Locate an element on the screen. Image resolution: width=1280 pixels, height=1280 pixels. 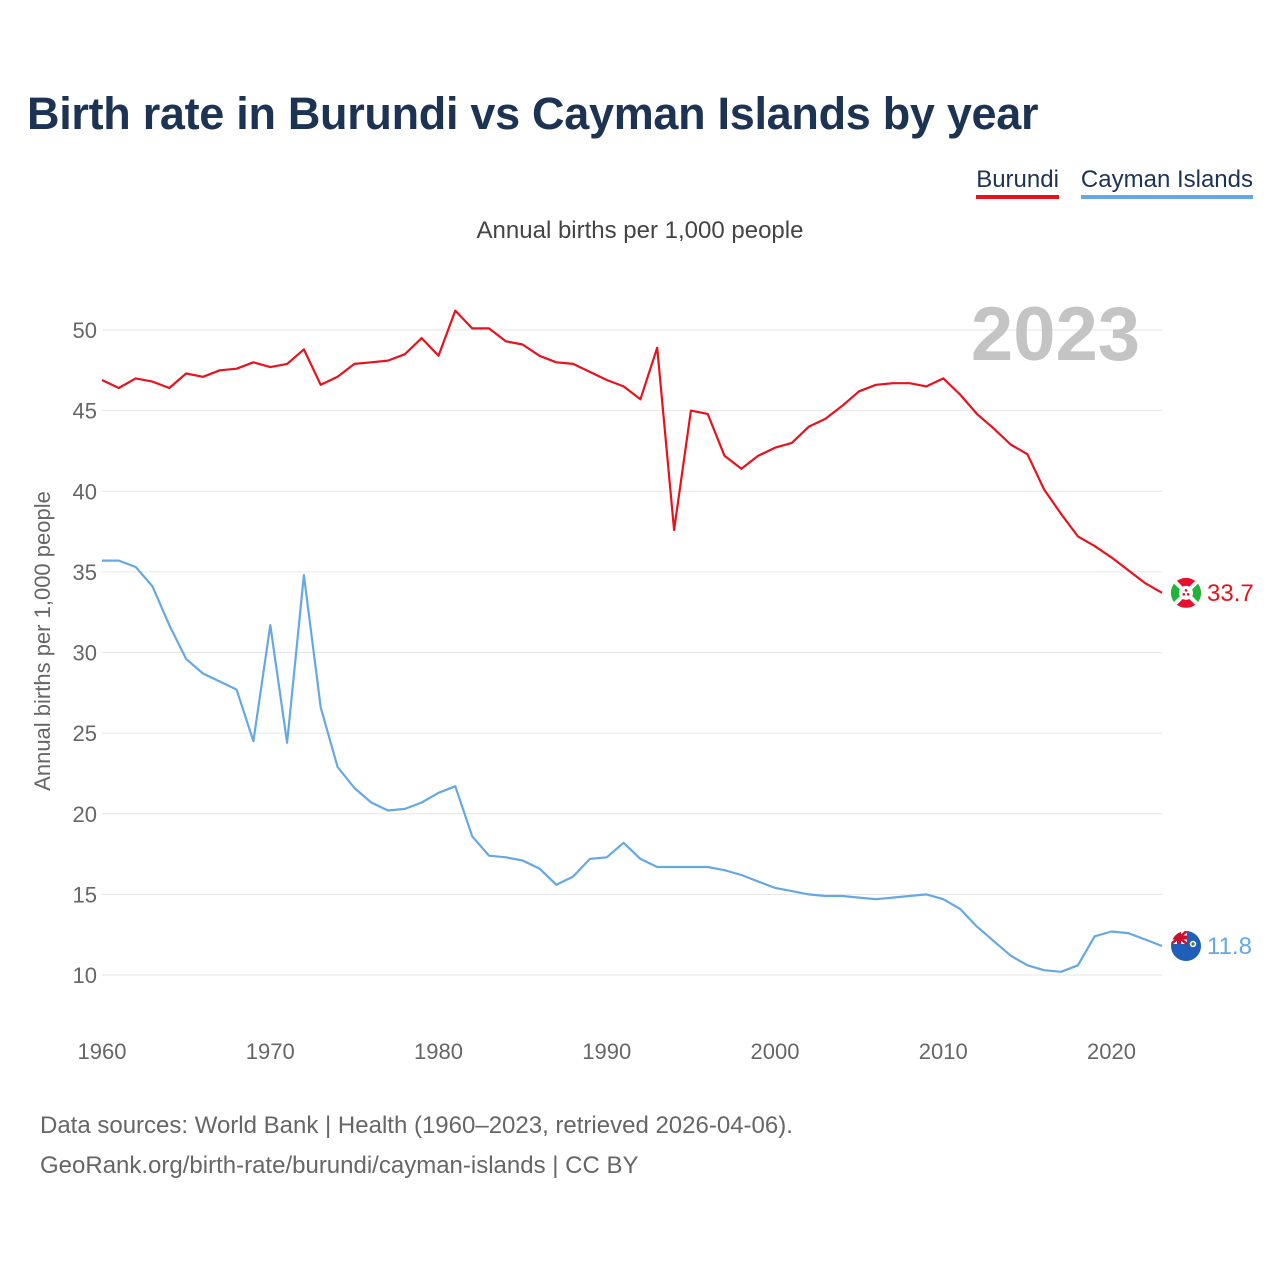
y-tick-label: 15 is located at coordinates (85, 894).